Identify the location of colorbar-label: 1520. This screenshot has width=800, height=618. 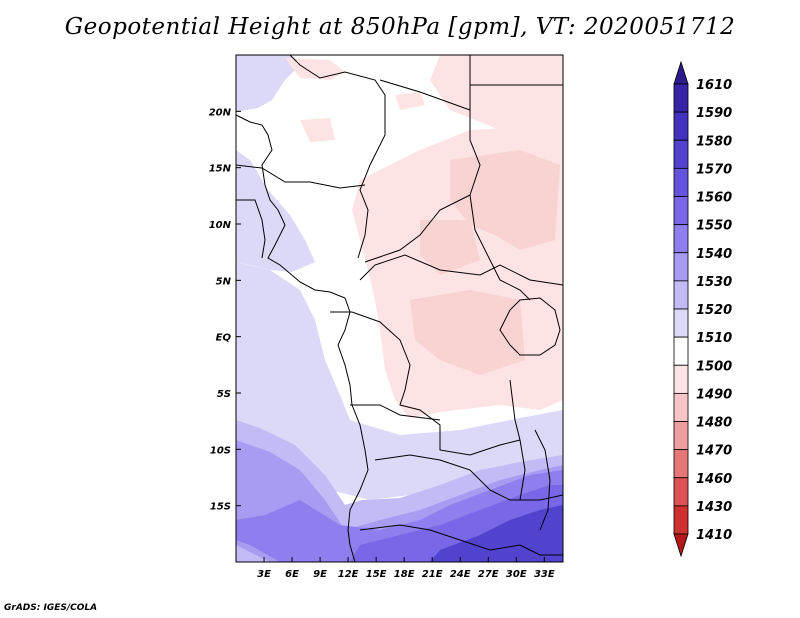
(714, 310).